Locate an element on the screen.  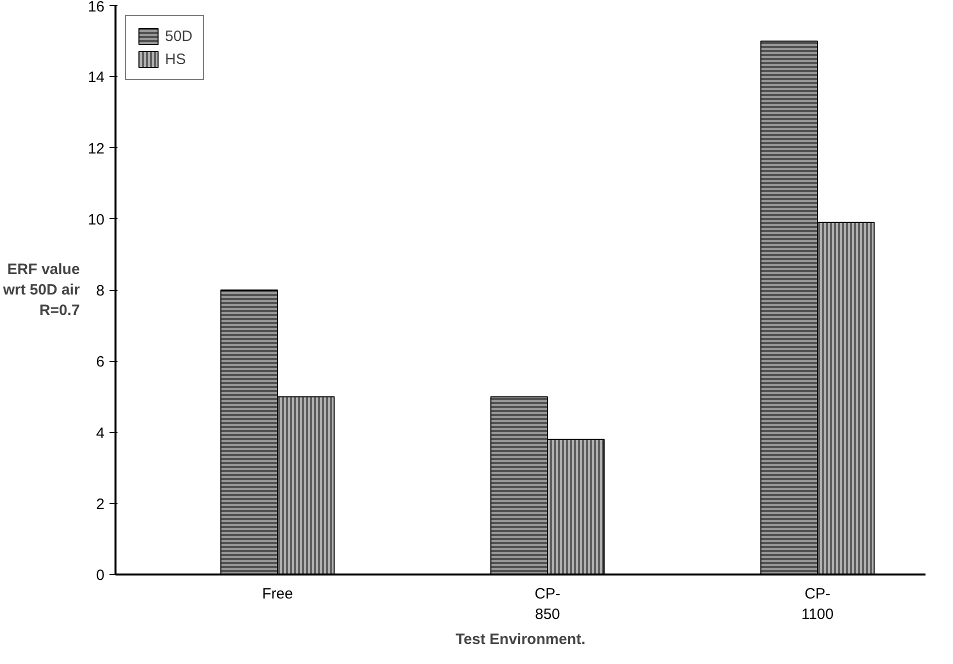
y-tick-label: 14 is located at coordinates (96, 77).